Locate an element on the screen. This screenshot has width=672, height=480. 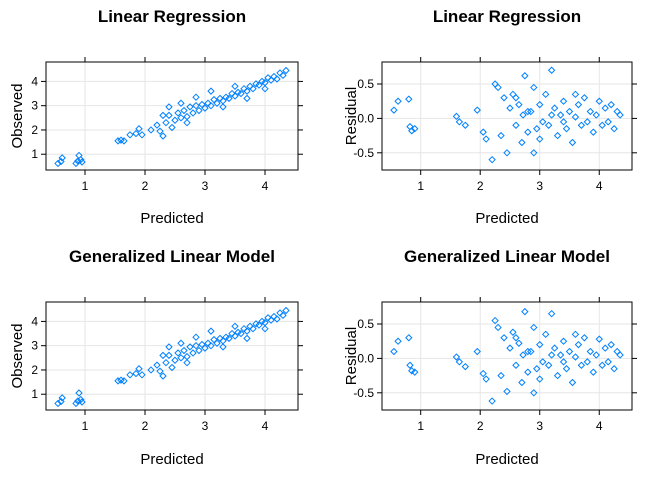
y-axis-label: Residual is located at coordinates (351, 116).